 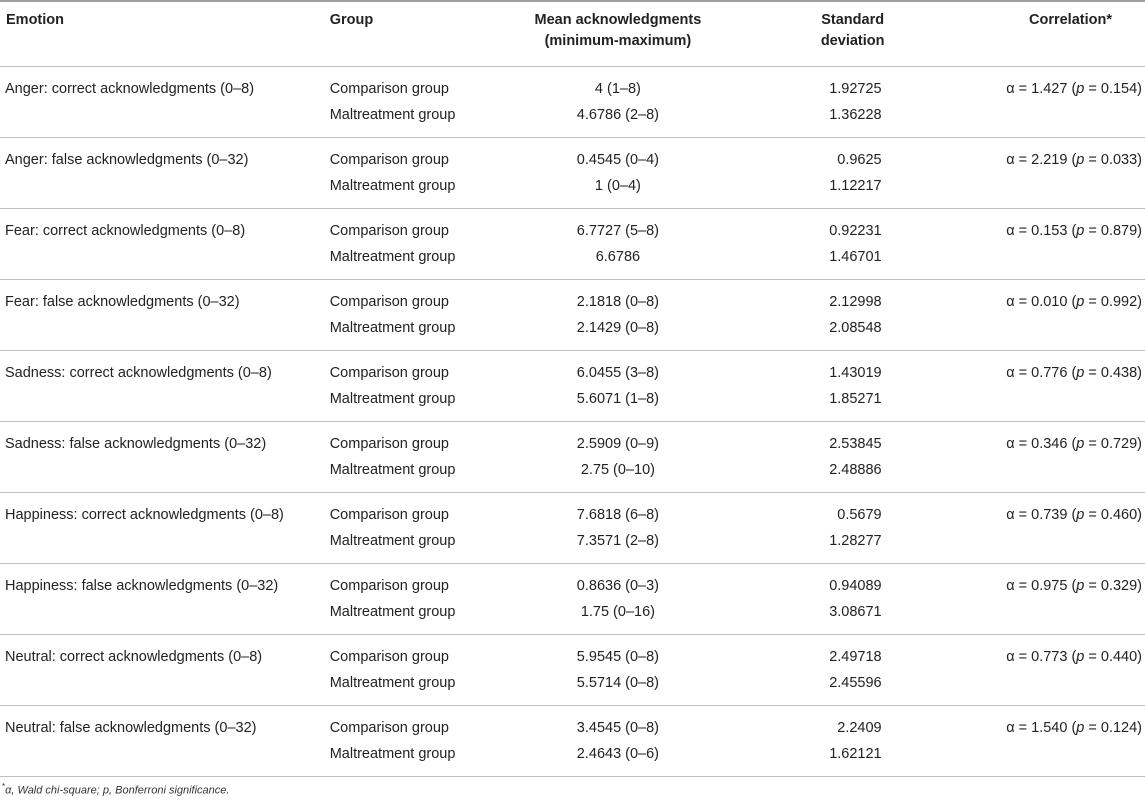 I want to click on mean-cell: 5.9545 (0–8), so click(x=618, y=657).